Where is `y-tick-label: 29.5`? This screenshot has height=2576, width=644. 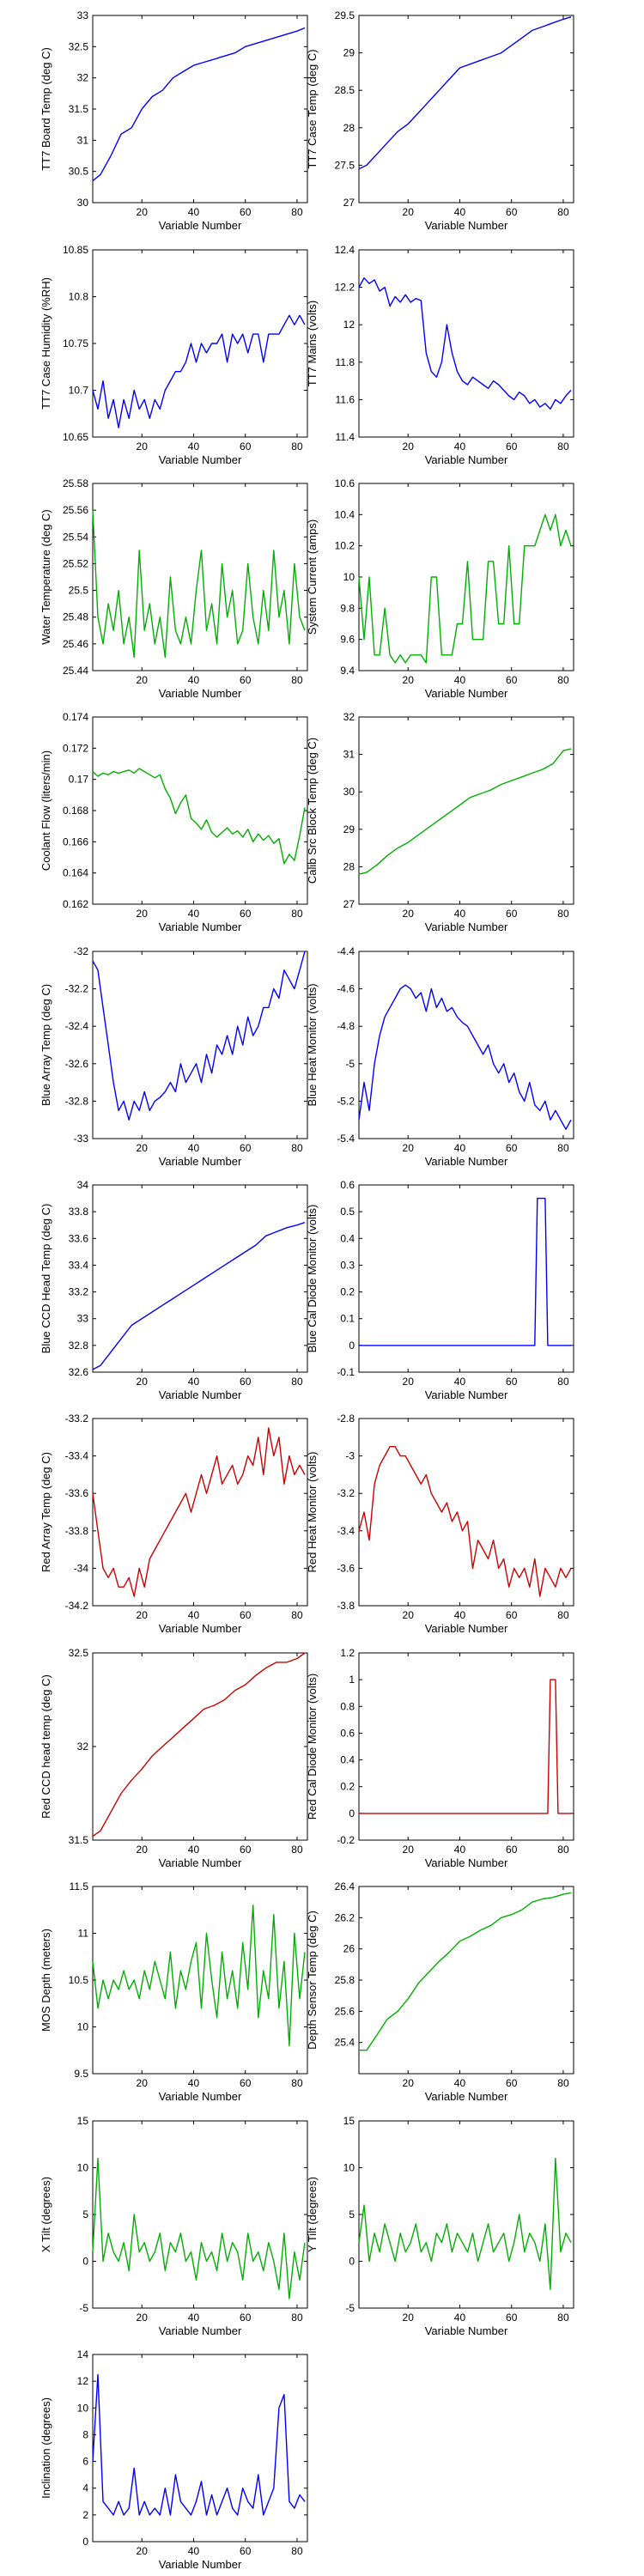
y-tick-label: 29.5 is located at coordinates (345, 15).